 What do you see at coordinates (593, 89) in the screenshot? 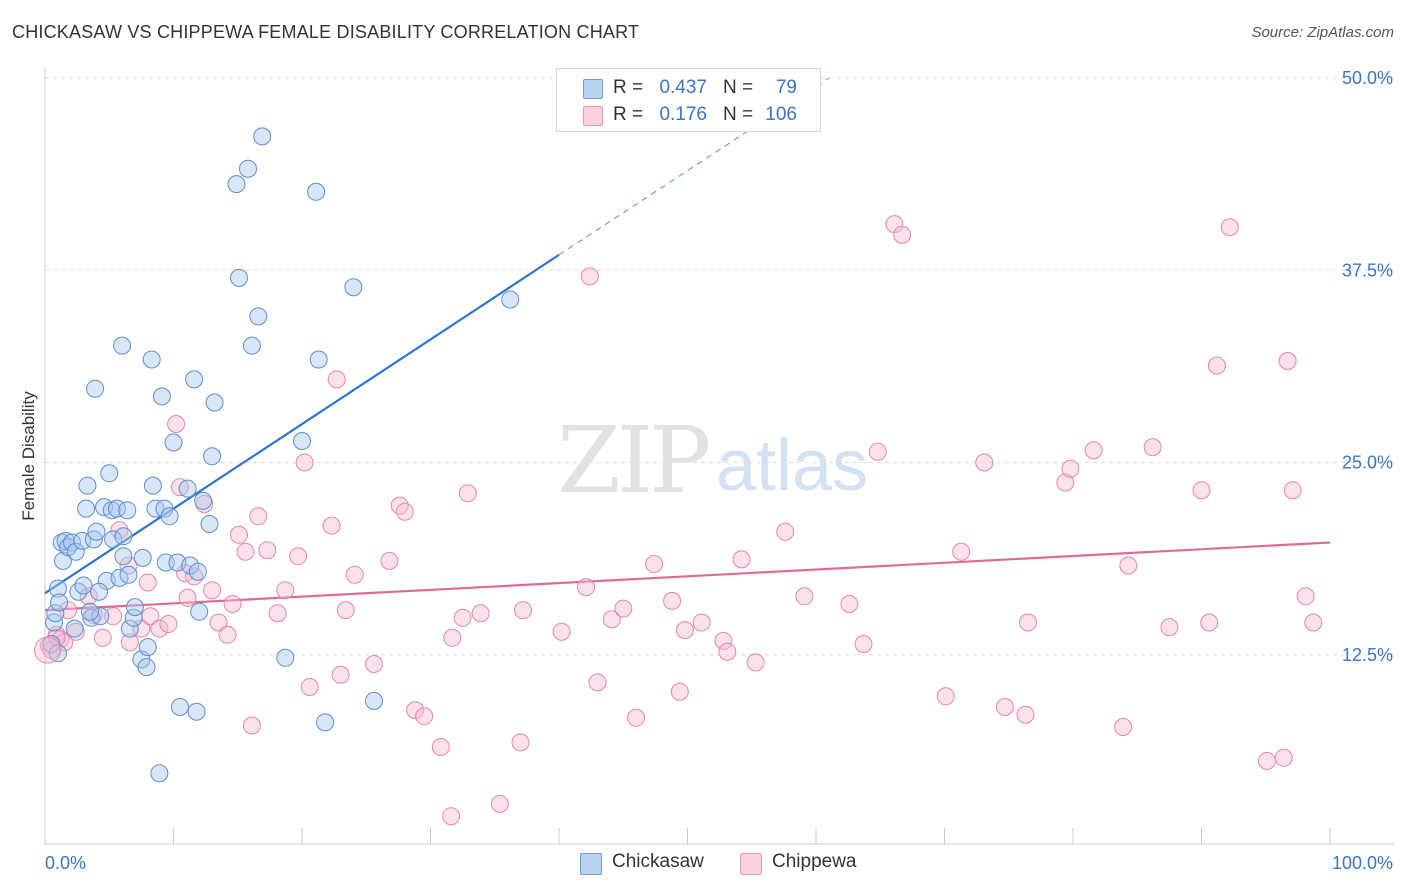
I see `chickasaw-swatch` at bounding box center [593, 89].